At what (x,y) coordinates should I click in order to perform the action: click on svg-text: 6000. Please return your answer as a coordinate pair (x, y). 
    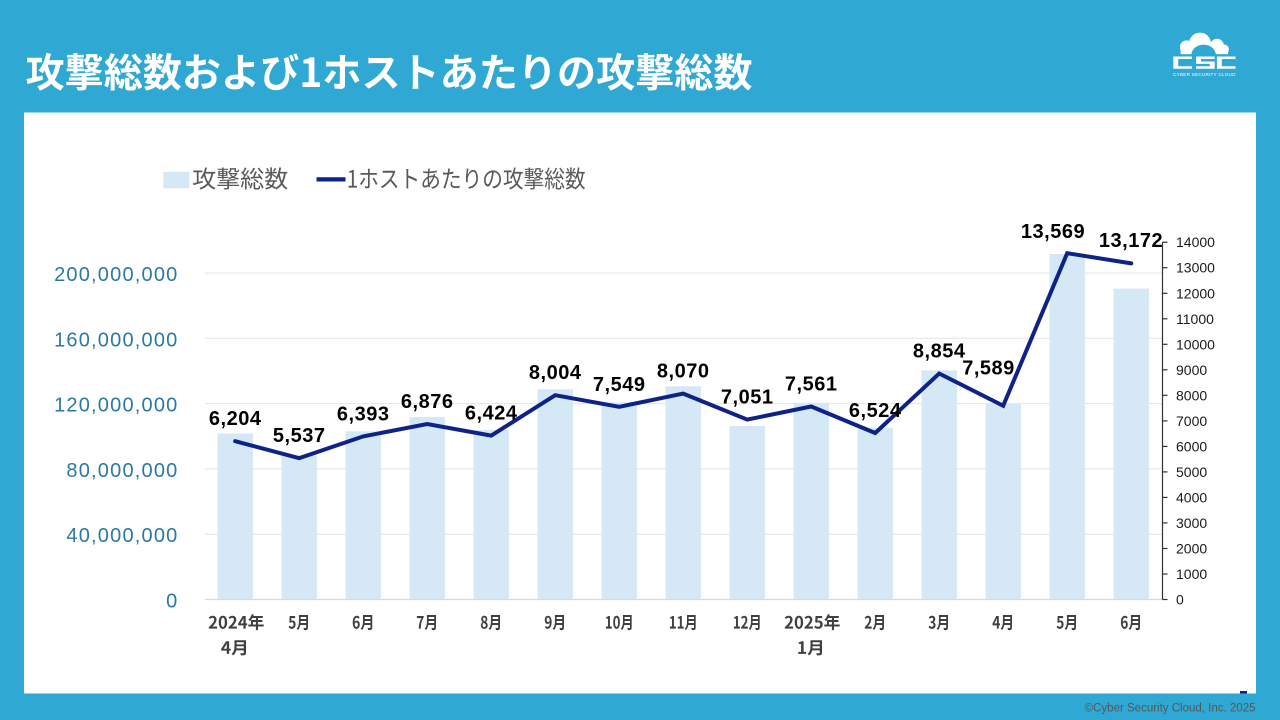
    Looking at the image, I should click on (1191, 446).